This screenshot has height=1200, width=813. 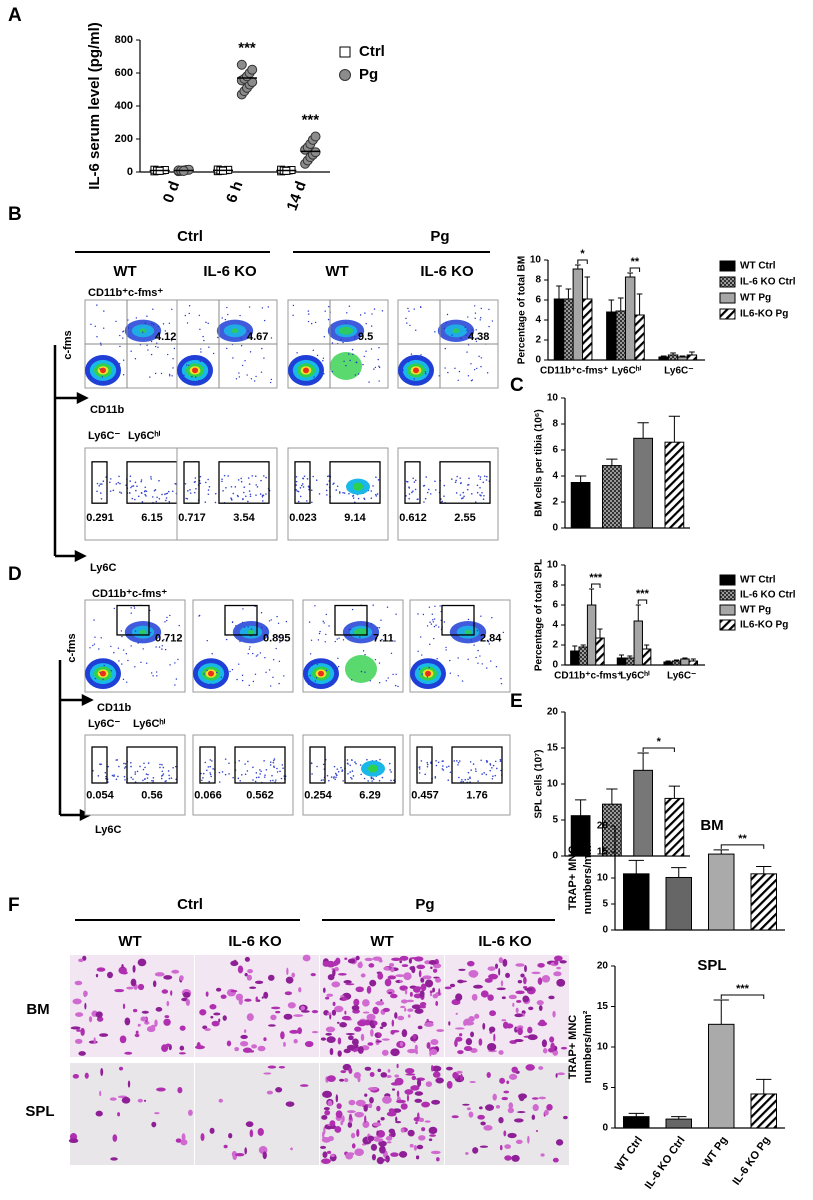 I want to click on y-tick-label: 400, so click(x=124, y=106).